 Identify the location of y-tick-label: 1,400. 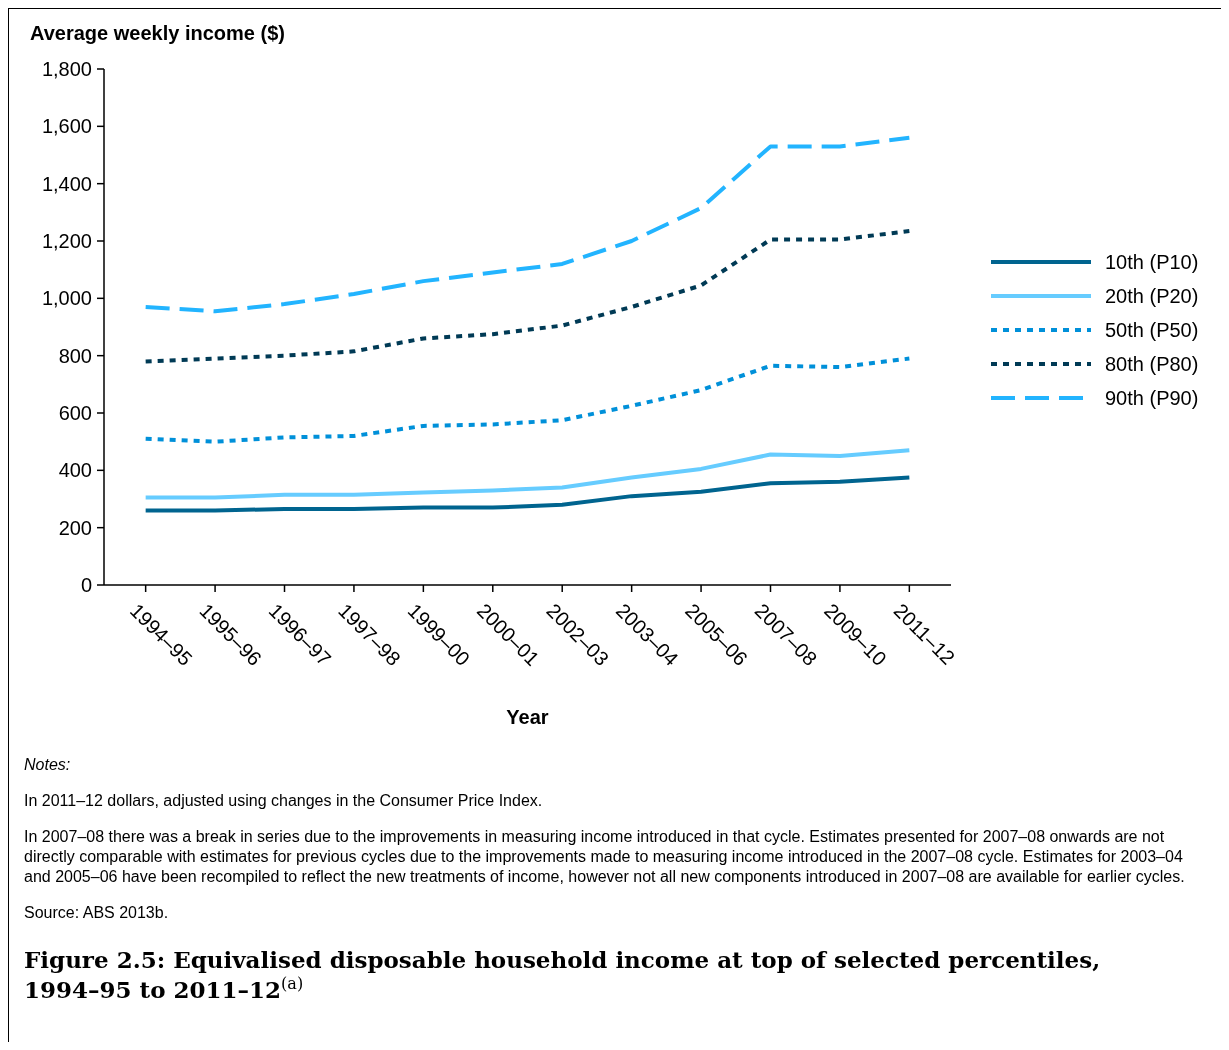
(66, 183).